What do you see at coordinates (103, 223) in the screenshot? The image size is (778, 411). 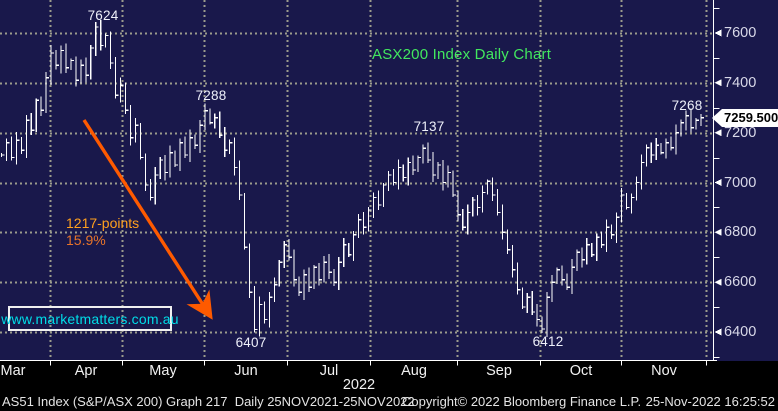 I see `drawdown-points-label: 1217-points` at bounding box center [103, 223].